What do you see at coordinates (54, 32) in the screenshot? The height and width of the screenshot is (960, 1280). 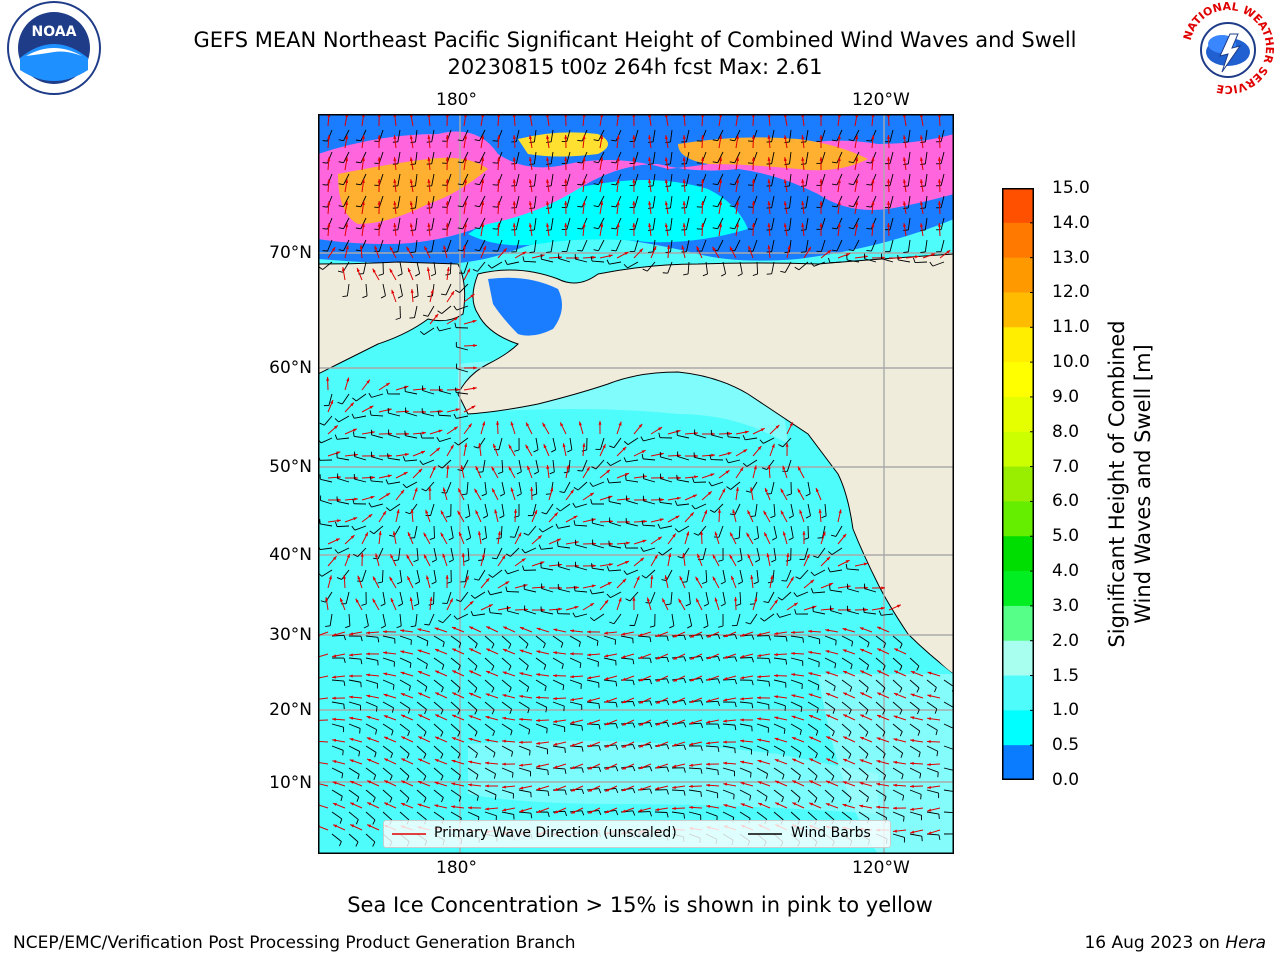 I see `noaa-logo-text: NOAA` at bounding box center [54, 32].